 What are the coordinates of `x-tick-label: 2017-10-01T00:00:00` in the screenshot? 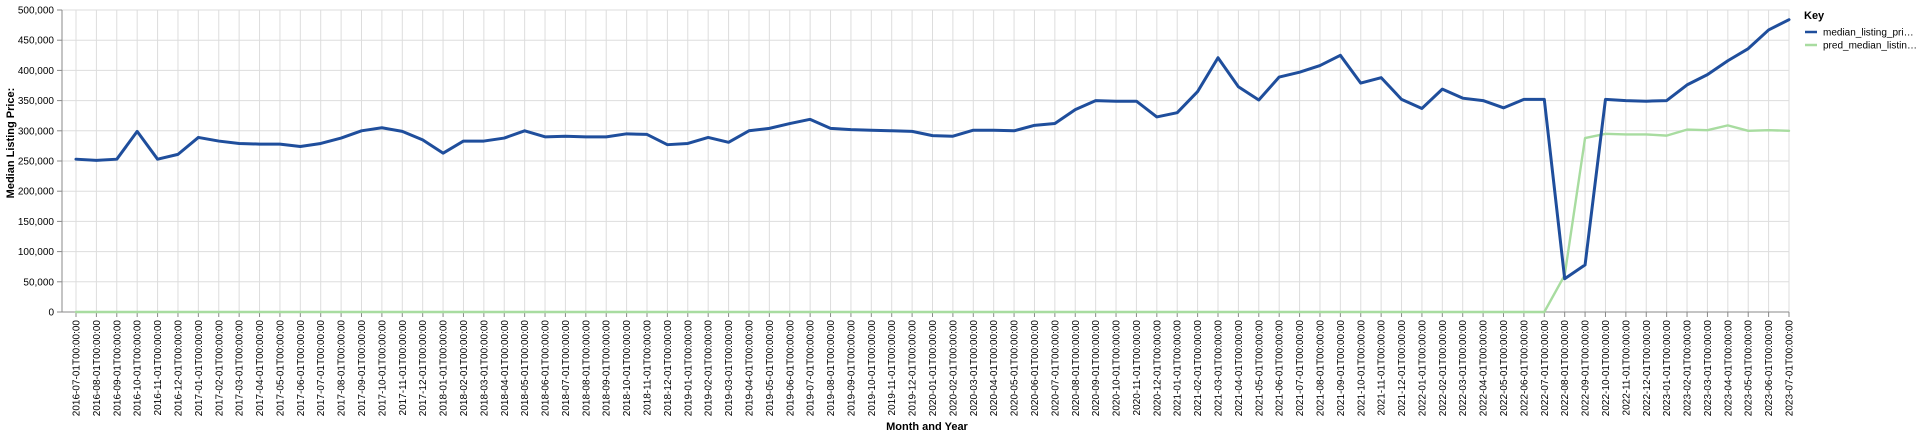 It's located at (382, 368).